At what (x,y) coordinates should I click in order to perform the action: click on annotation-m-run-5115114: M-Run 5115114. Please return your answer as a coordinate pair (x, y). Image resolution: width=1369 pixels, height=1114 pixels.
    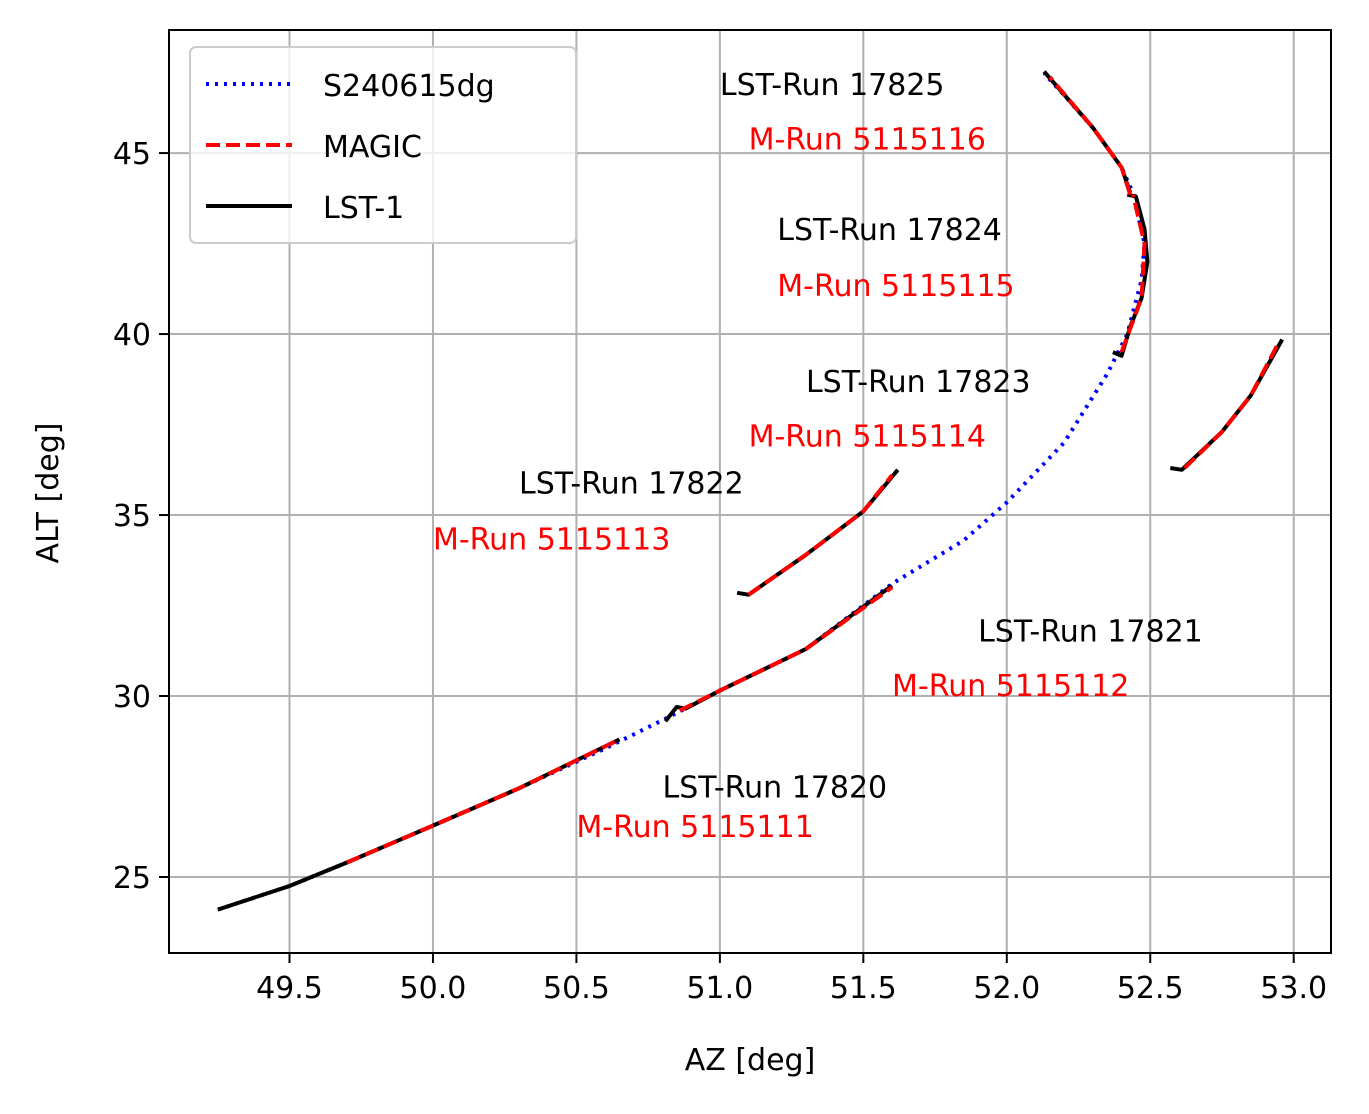
    Looking at the image, I should click on (867, 436).